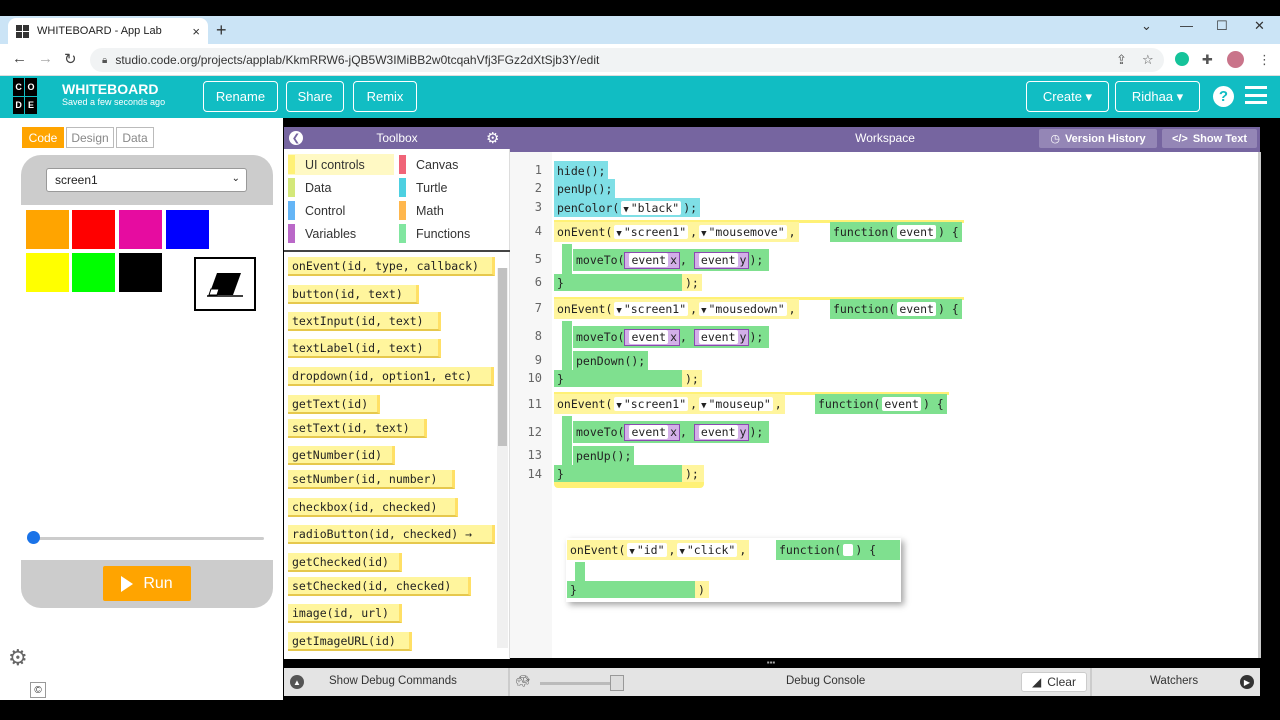 This screenshot has height=720, width=1280. Describe the element at coordinates (341, 210) in the screenshot. I see `category-control: Control` at that location.